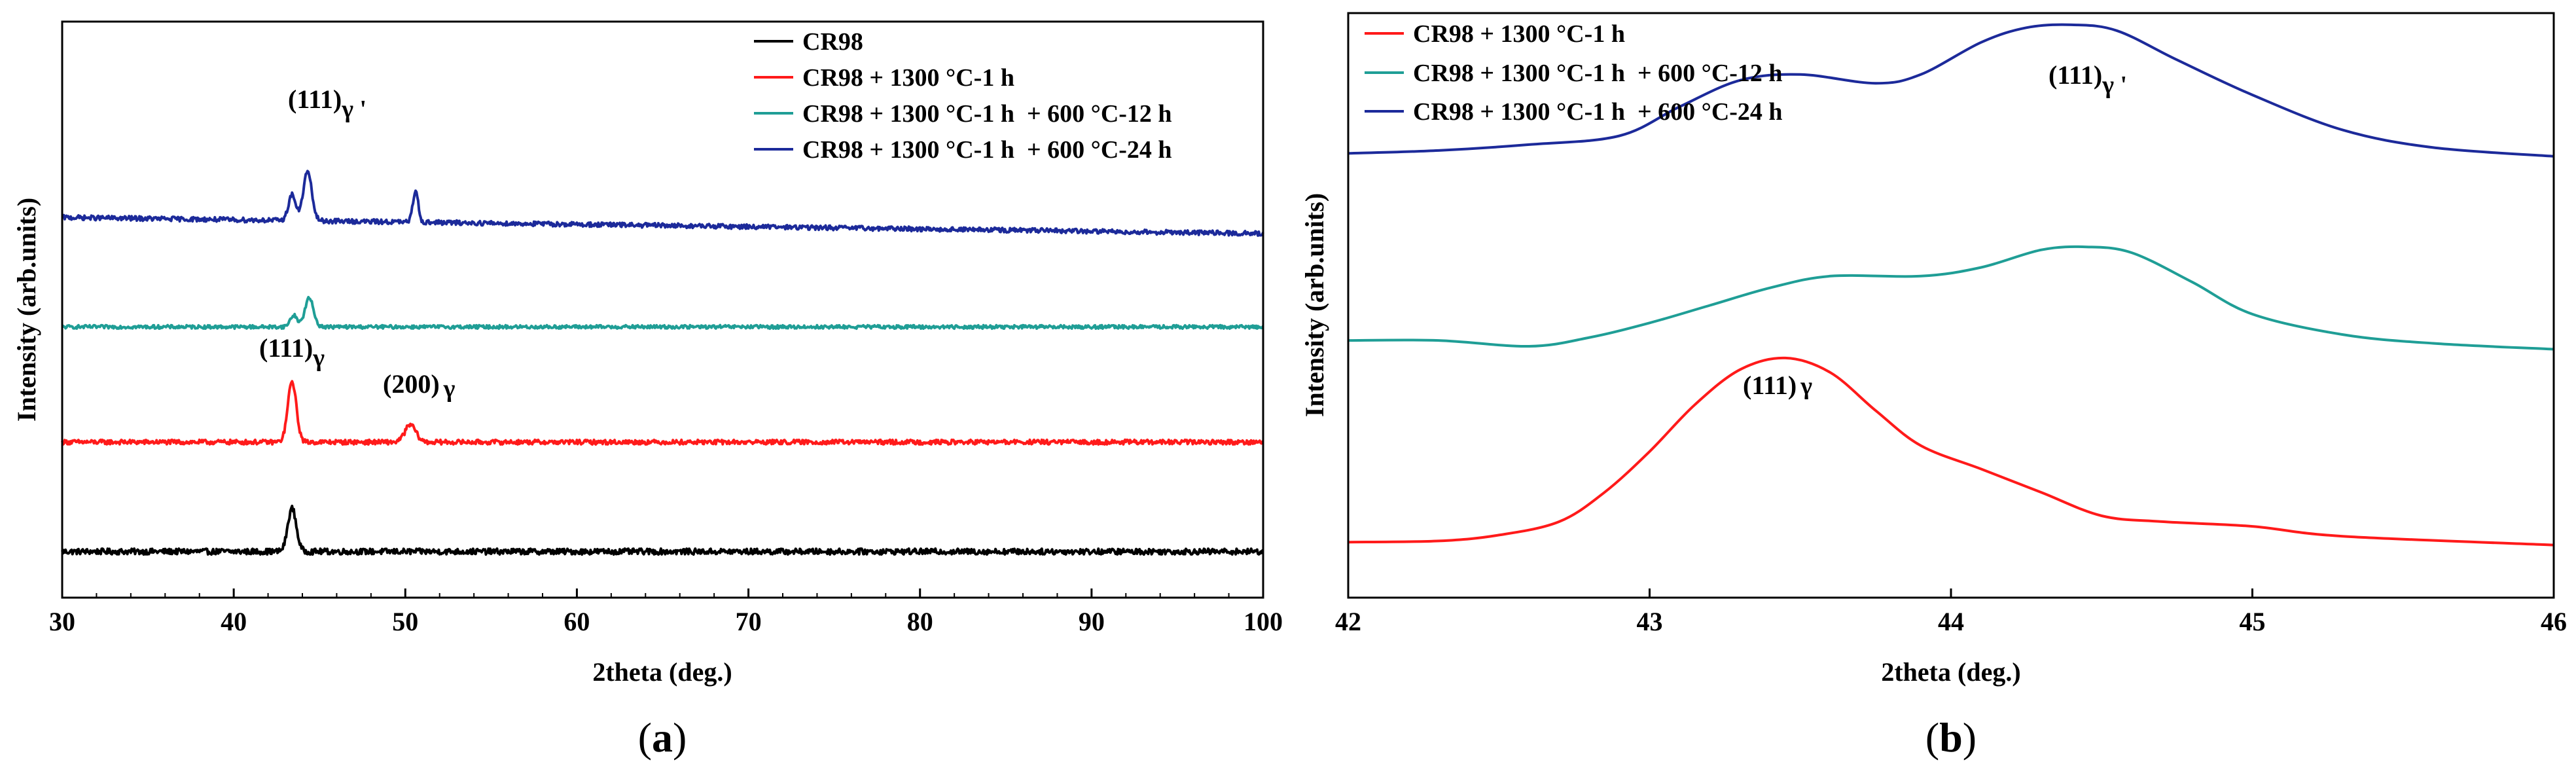 The image size is (2576, 777). What do you see at coordinates (2554, 621) in the screenshot?
I see `x-tick-label: 46` at bounding box center [2554, 621].